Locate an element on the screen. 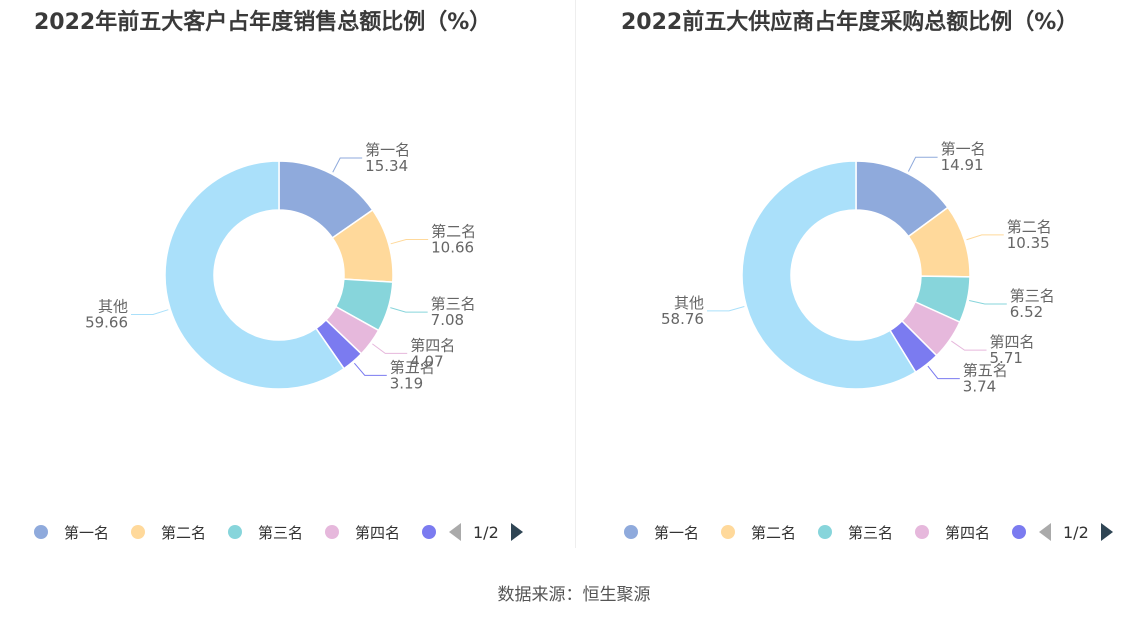  slice-value-label: 5.71 is located at coordinates (1006, 358).